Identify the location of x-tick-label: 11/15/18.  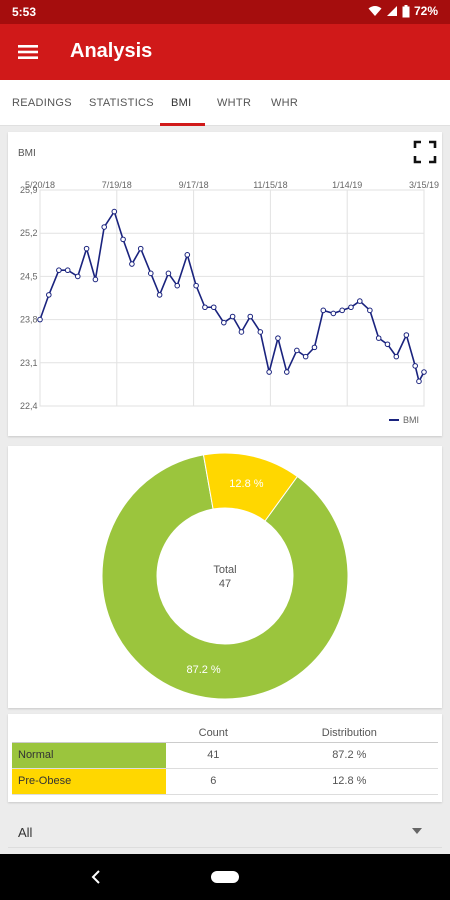
(270, 185).